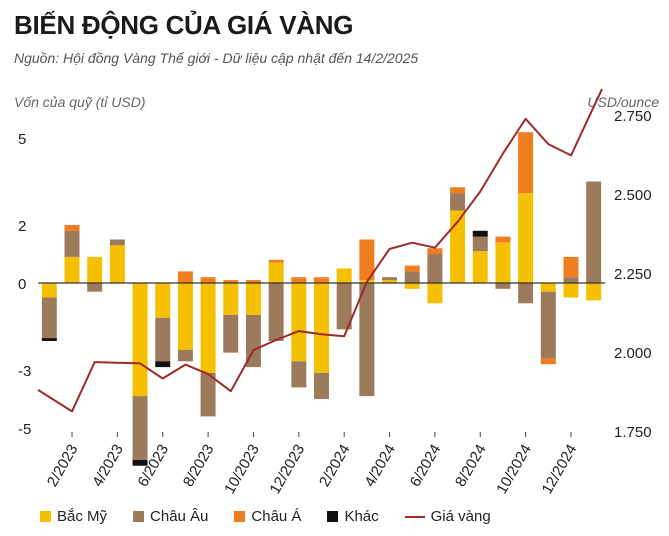 Image resolution: width=669 pixels, height=536 pixels. What do you see at coordinates (633, 274) in the screenshot?
I see `y2-tick-label: 2.250` at bounding box center [633, 274].